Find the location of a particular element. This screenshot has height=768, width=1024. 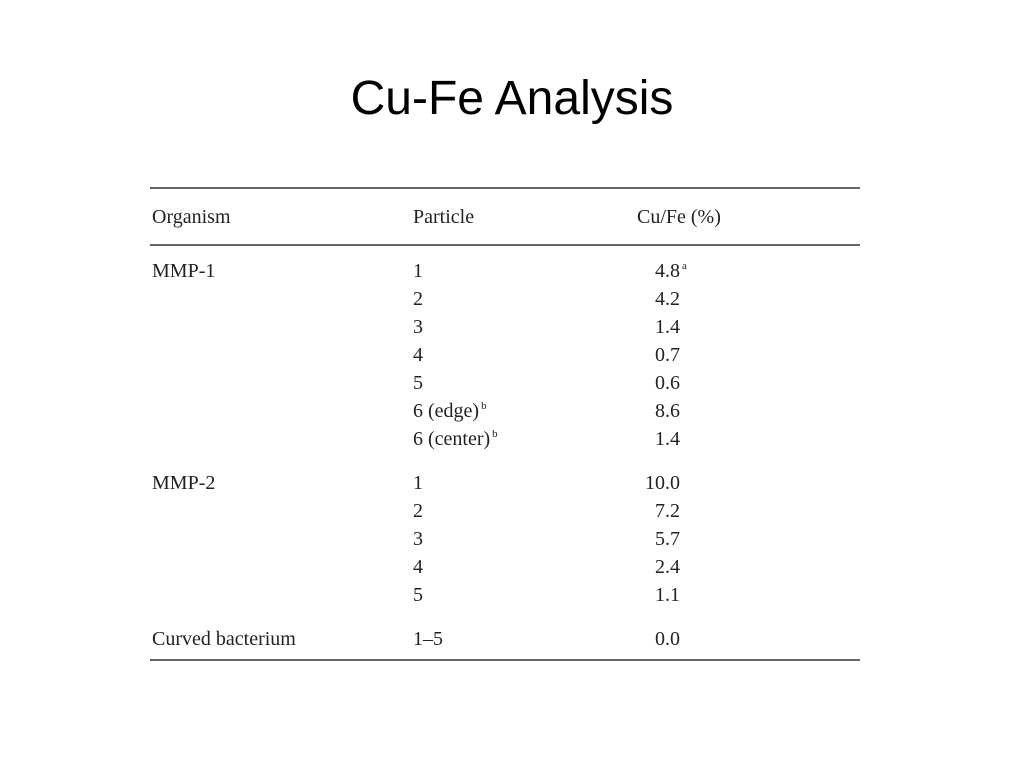

footnote-mark: a is located at coordinates (684, 266).